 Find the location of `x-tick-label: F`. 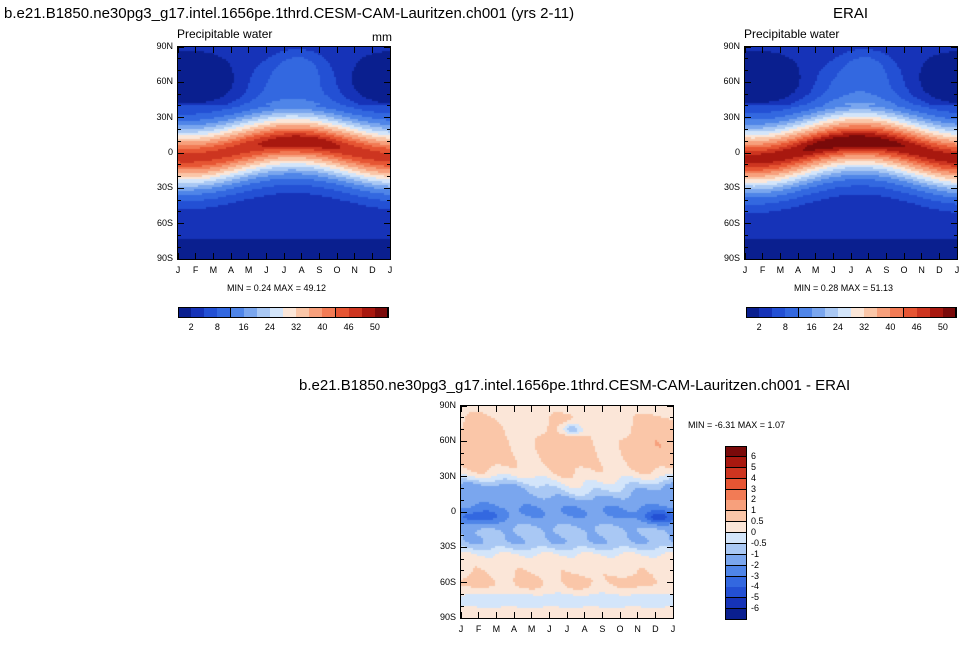

x-tick-label: F is located at coordinates (195, 270).